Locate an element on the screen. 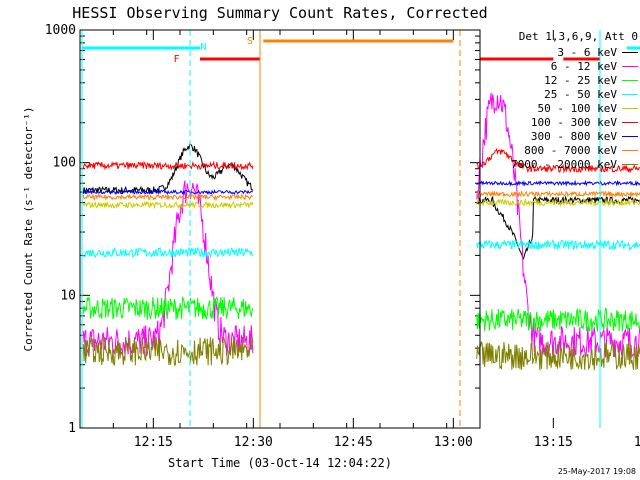 This screenshot has width=640, height=480. legend-label: 7000 - 20000 keV is located at coordinates (564, 164).